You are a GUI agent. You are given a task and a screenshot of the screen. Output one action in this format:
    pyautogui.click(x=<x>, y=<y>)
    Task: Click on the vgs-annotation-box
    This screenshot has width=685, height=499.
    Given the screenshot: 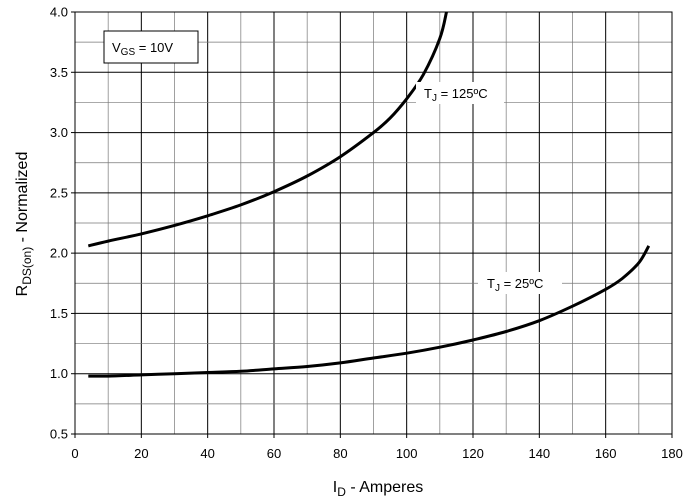 What is the action you would take?
    pyautogui.click(x=151, y=47)
    